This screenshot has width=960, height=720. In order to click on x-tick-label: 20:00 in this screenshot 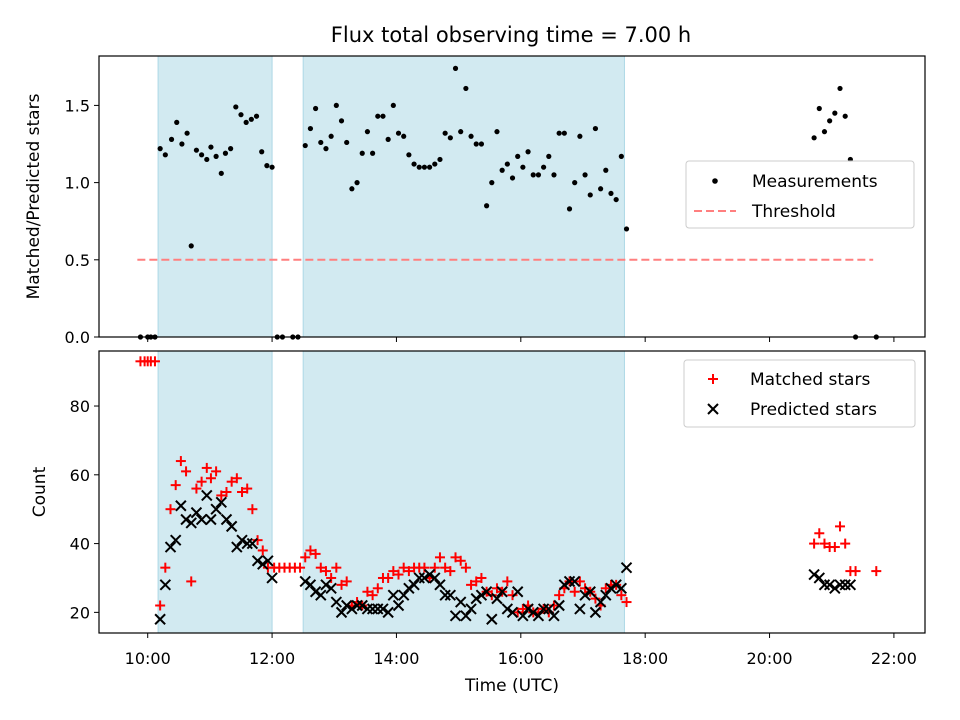, I will do `click(769, 658)`.